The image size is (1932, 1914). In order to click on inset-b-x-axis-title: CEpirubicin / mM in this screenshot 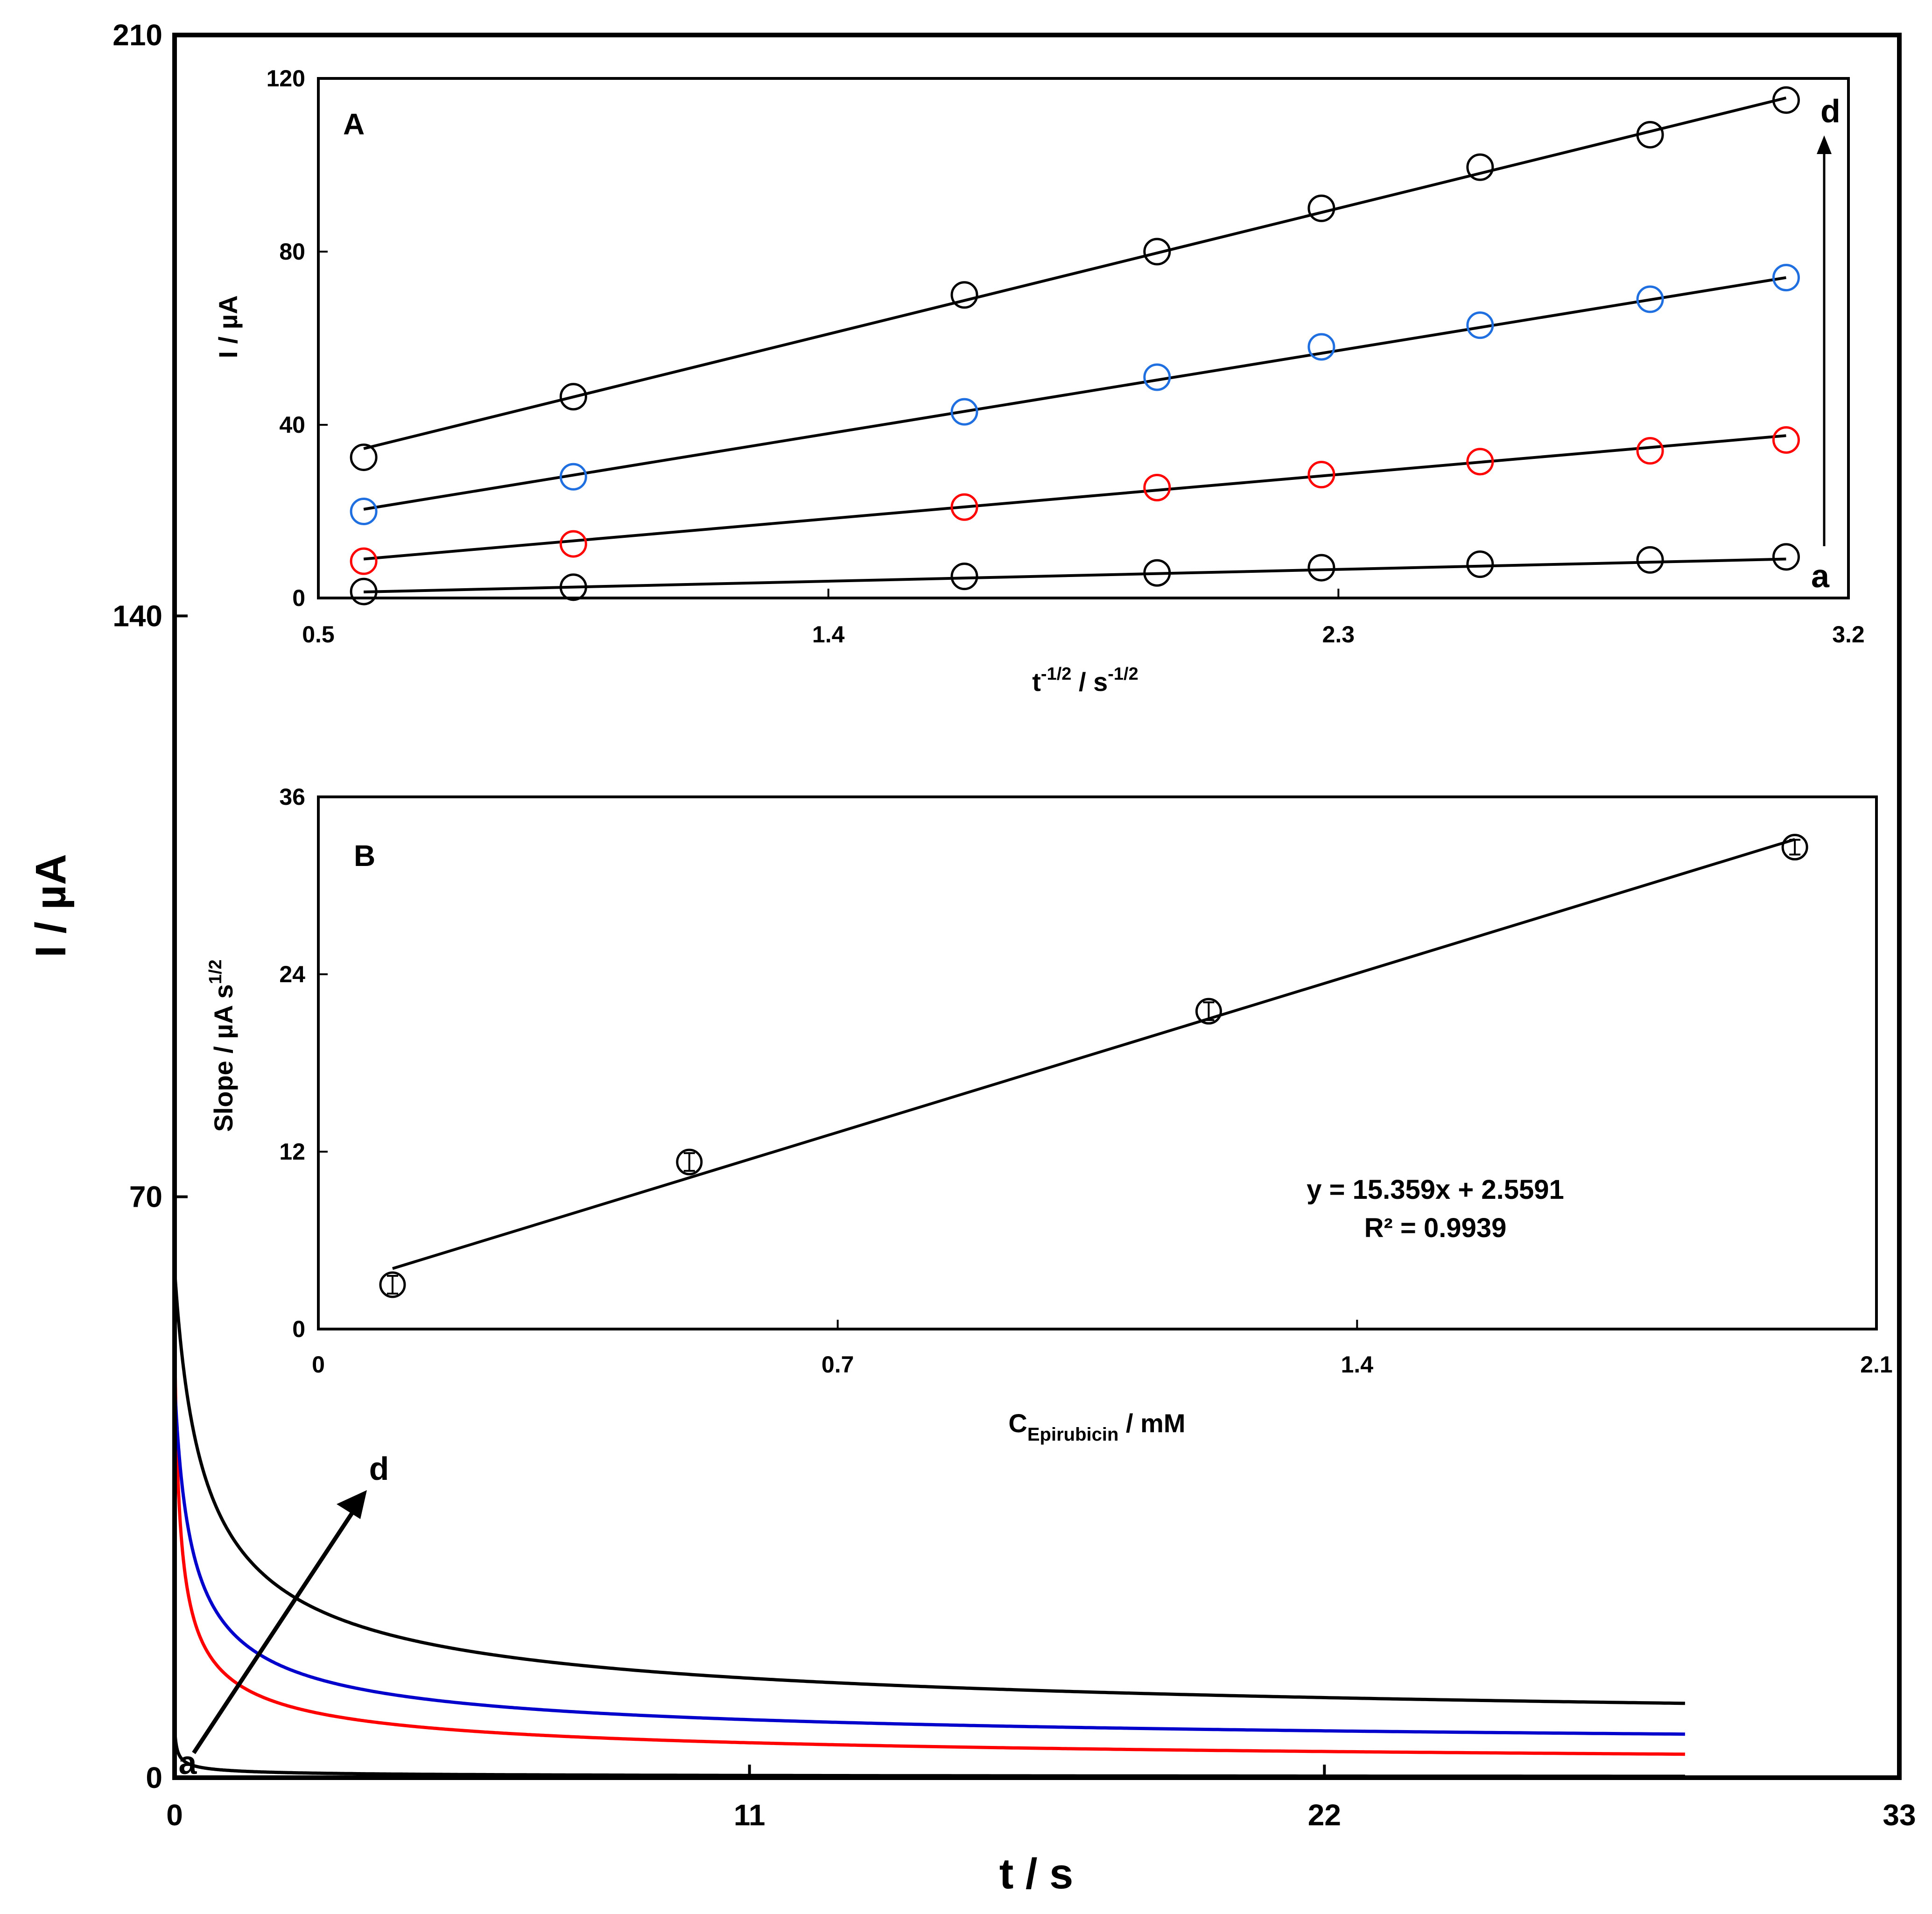, I will do `click(1097, 1427)`.